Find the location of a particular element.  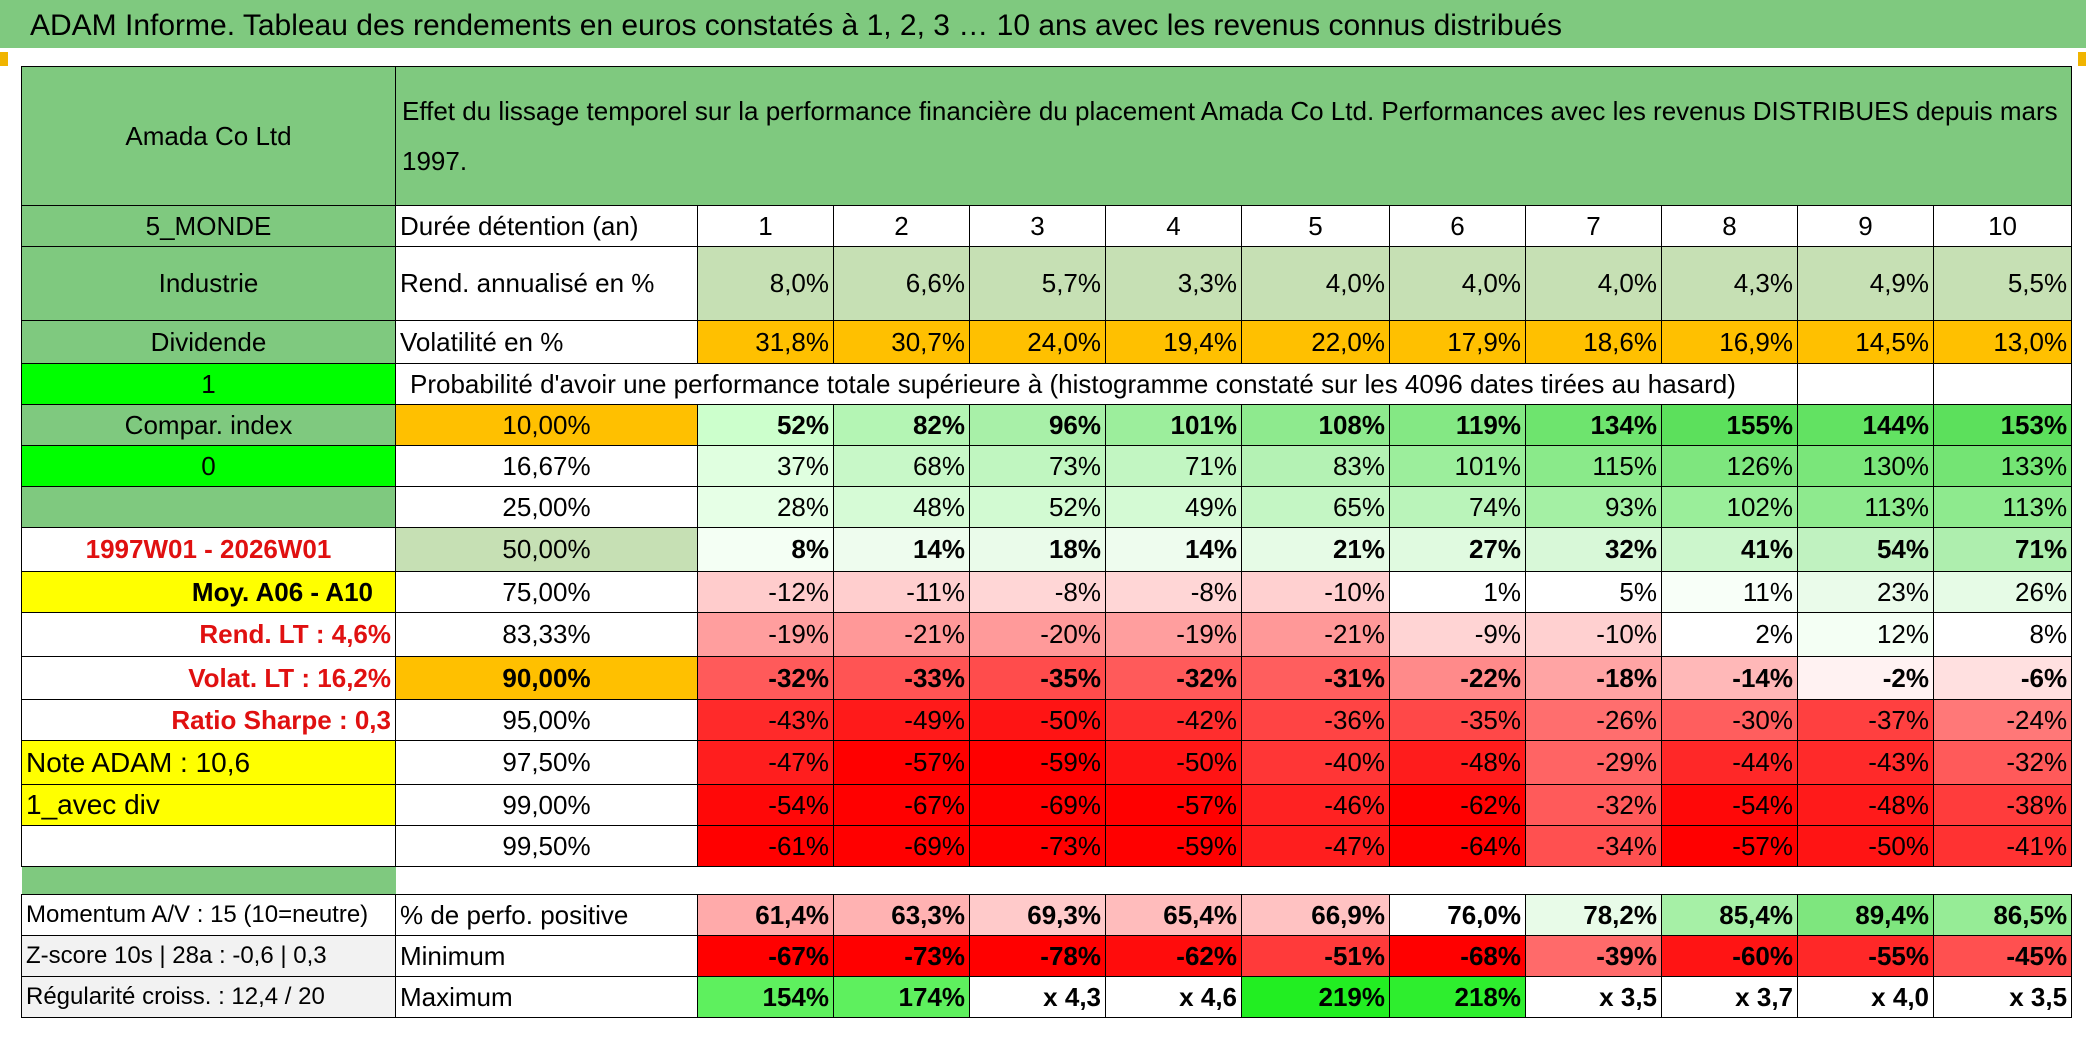

probability-cell: 21% is located at coordinates (1315, 549).